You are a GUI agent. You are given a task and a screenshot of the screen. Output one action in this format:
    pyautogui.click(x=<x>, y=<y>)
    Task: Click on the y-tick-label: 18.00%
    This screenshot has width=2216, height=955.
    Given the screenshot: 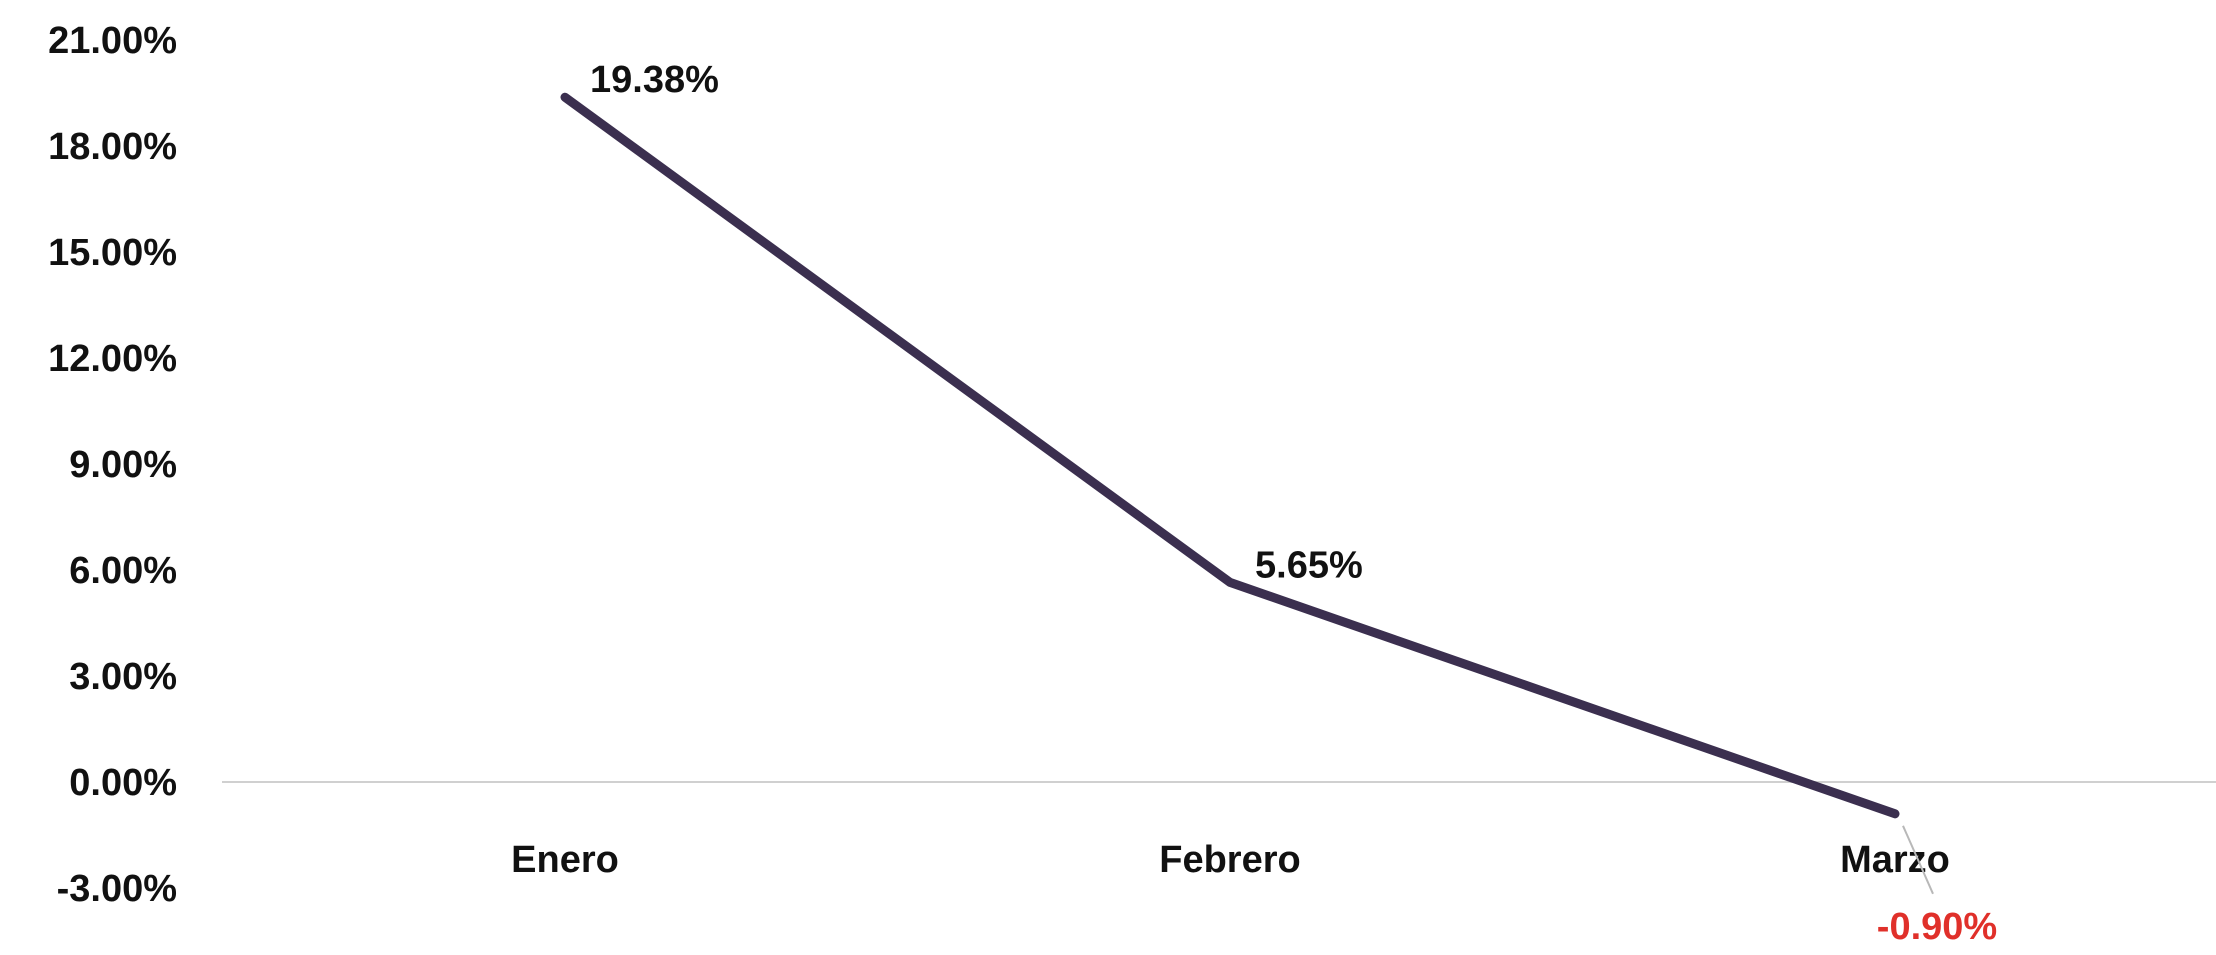 What is the action you would take?
    pyautogui.click(x=112, y=147)
    